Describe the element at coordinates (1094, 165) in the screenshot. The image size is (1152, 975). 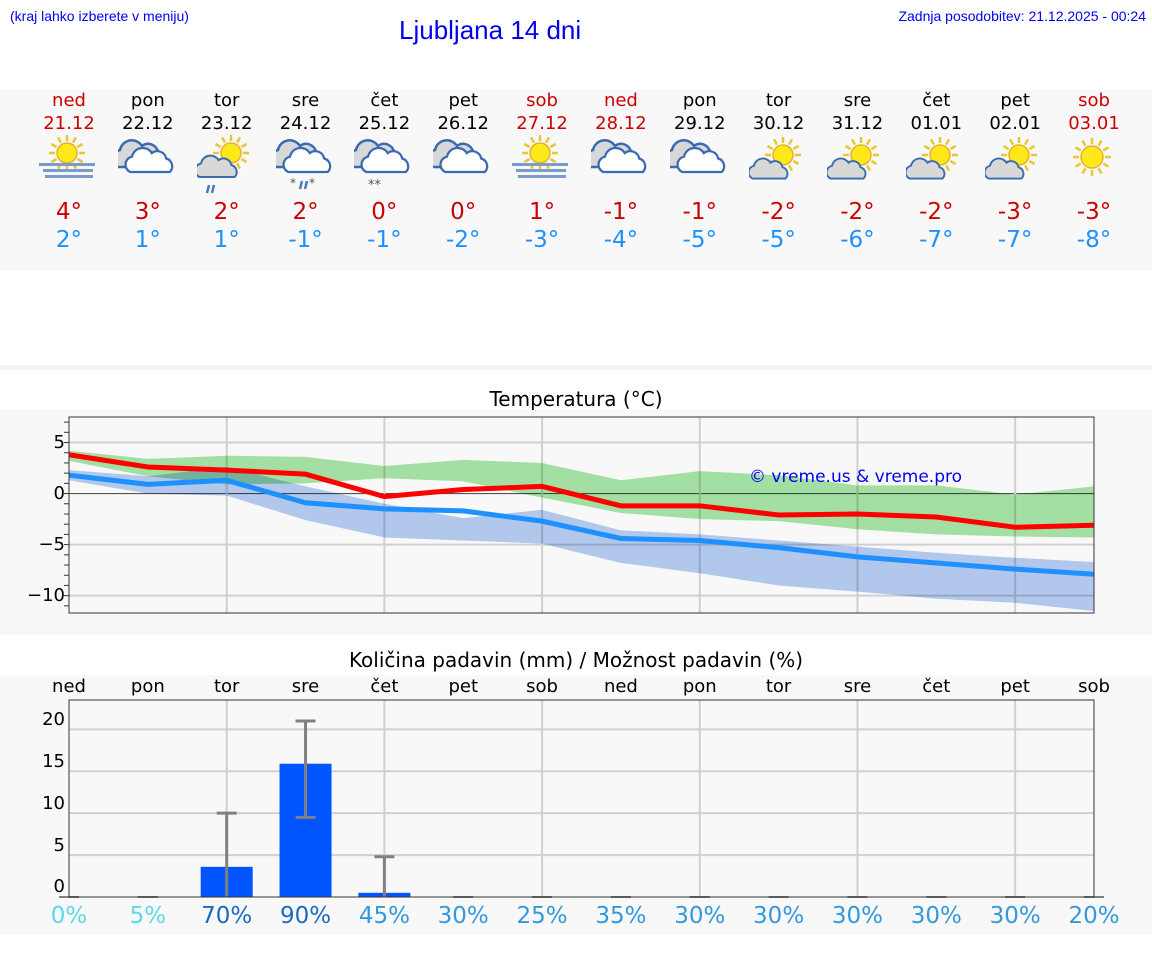
I see `sun-icon` at that location.